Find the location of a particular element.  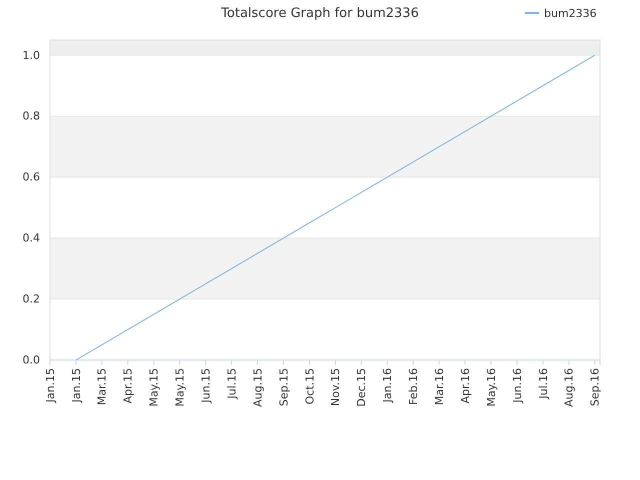

x-tick-label: Oct.15 is located at coordinates (309, 386).